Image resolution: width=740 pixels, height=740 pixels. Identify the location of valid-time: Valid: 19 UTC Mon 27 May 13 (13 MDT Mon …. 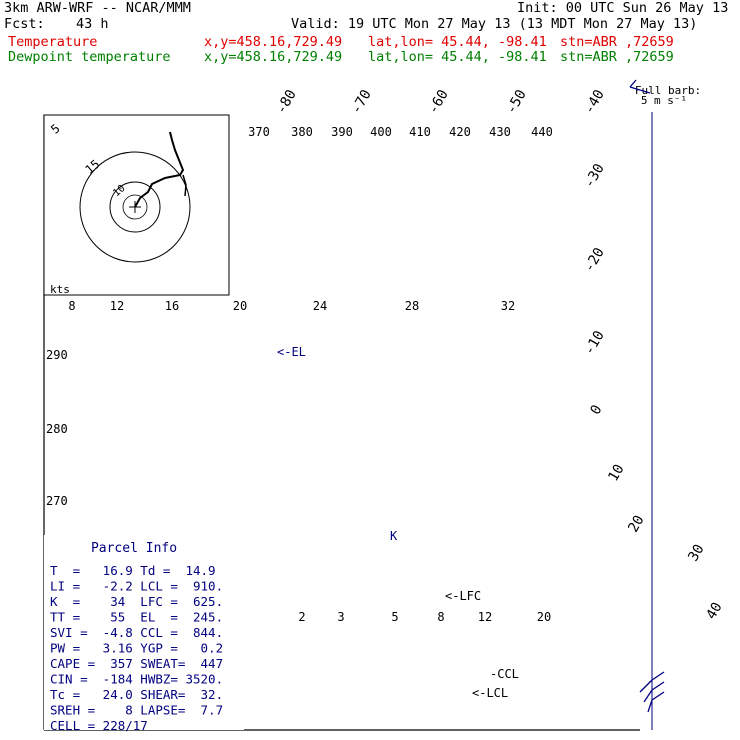
(494, 24).